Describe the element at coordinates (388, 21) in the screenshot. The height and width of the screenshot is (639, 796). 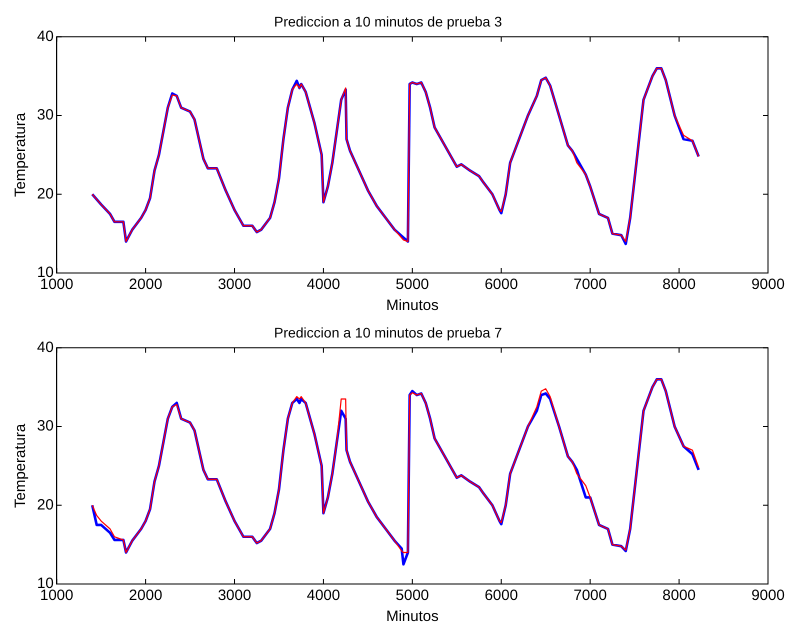
I see `chart-title: Prediccion a 10 minutos de prueba 3` at that location.